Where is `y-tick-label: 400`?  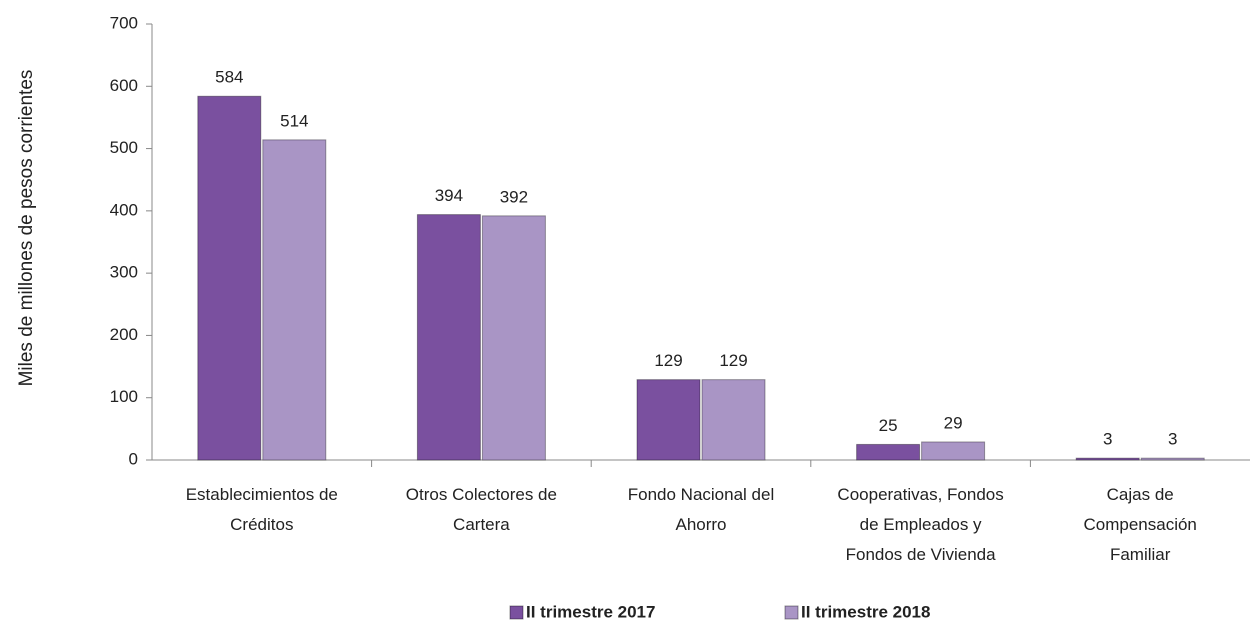 y-tick-label: 400 is located at coordinates (124, 209).